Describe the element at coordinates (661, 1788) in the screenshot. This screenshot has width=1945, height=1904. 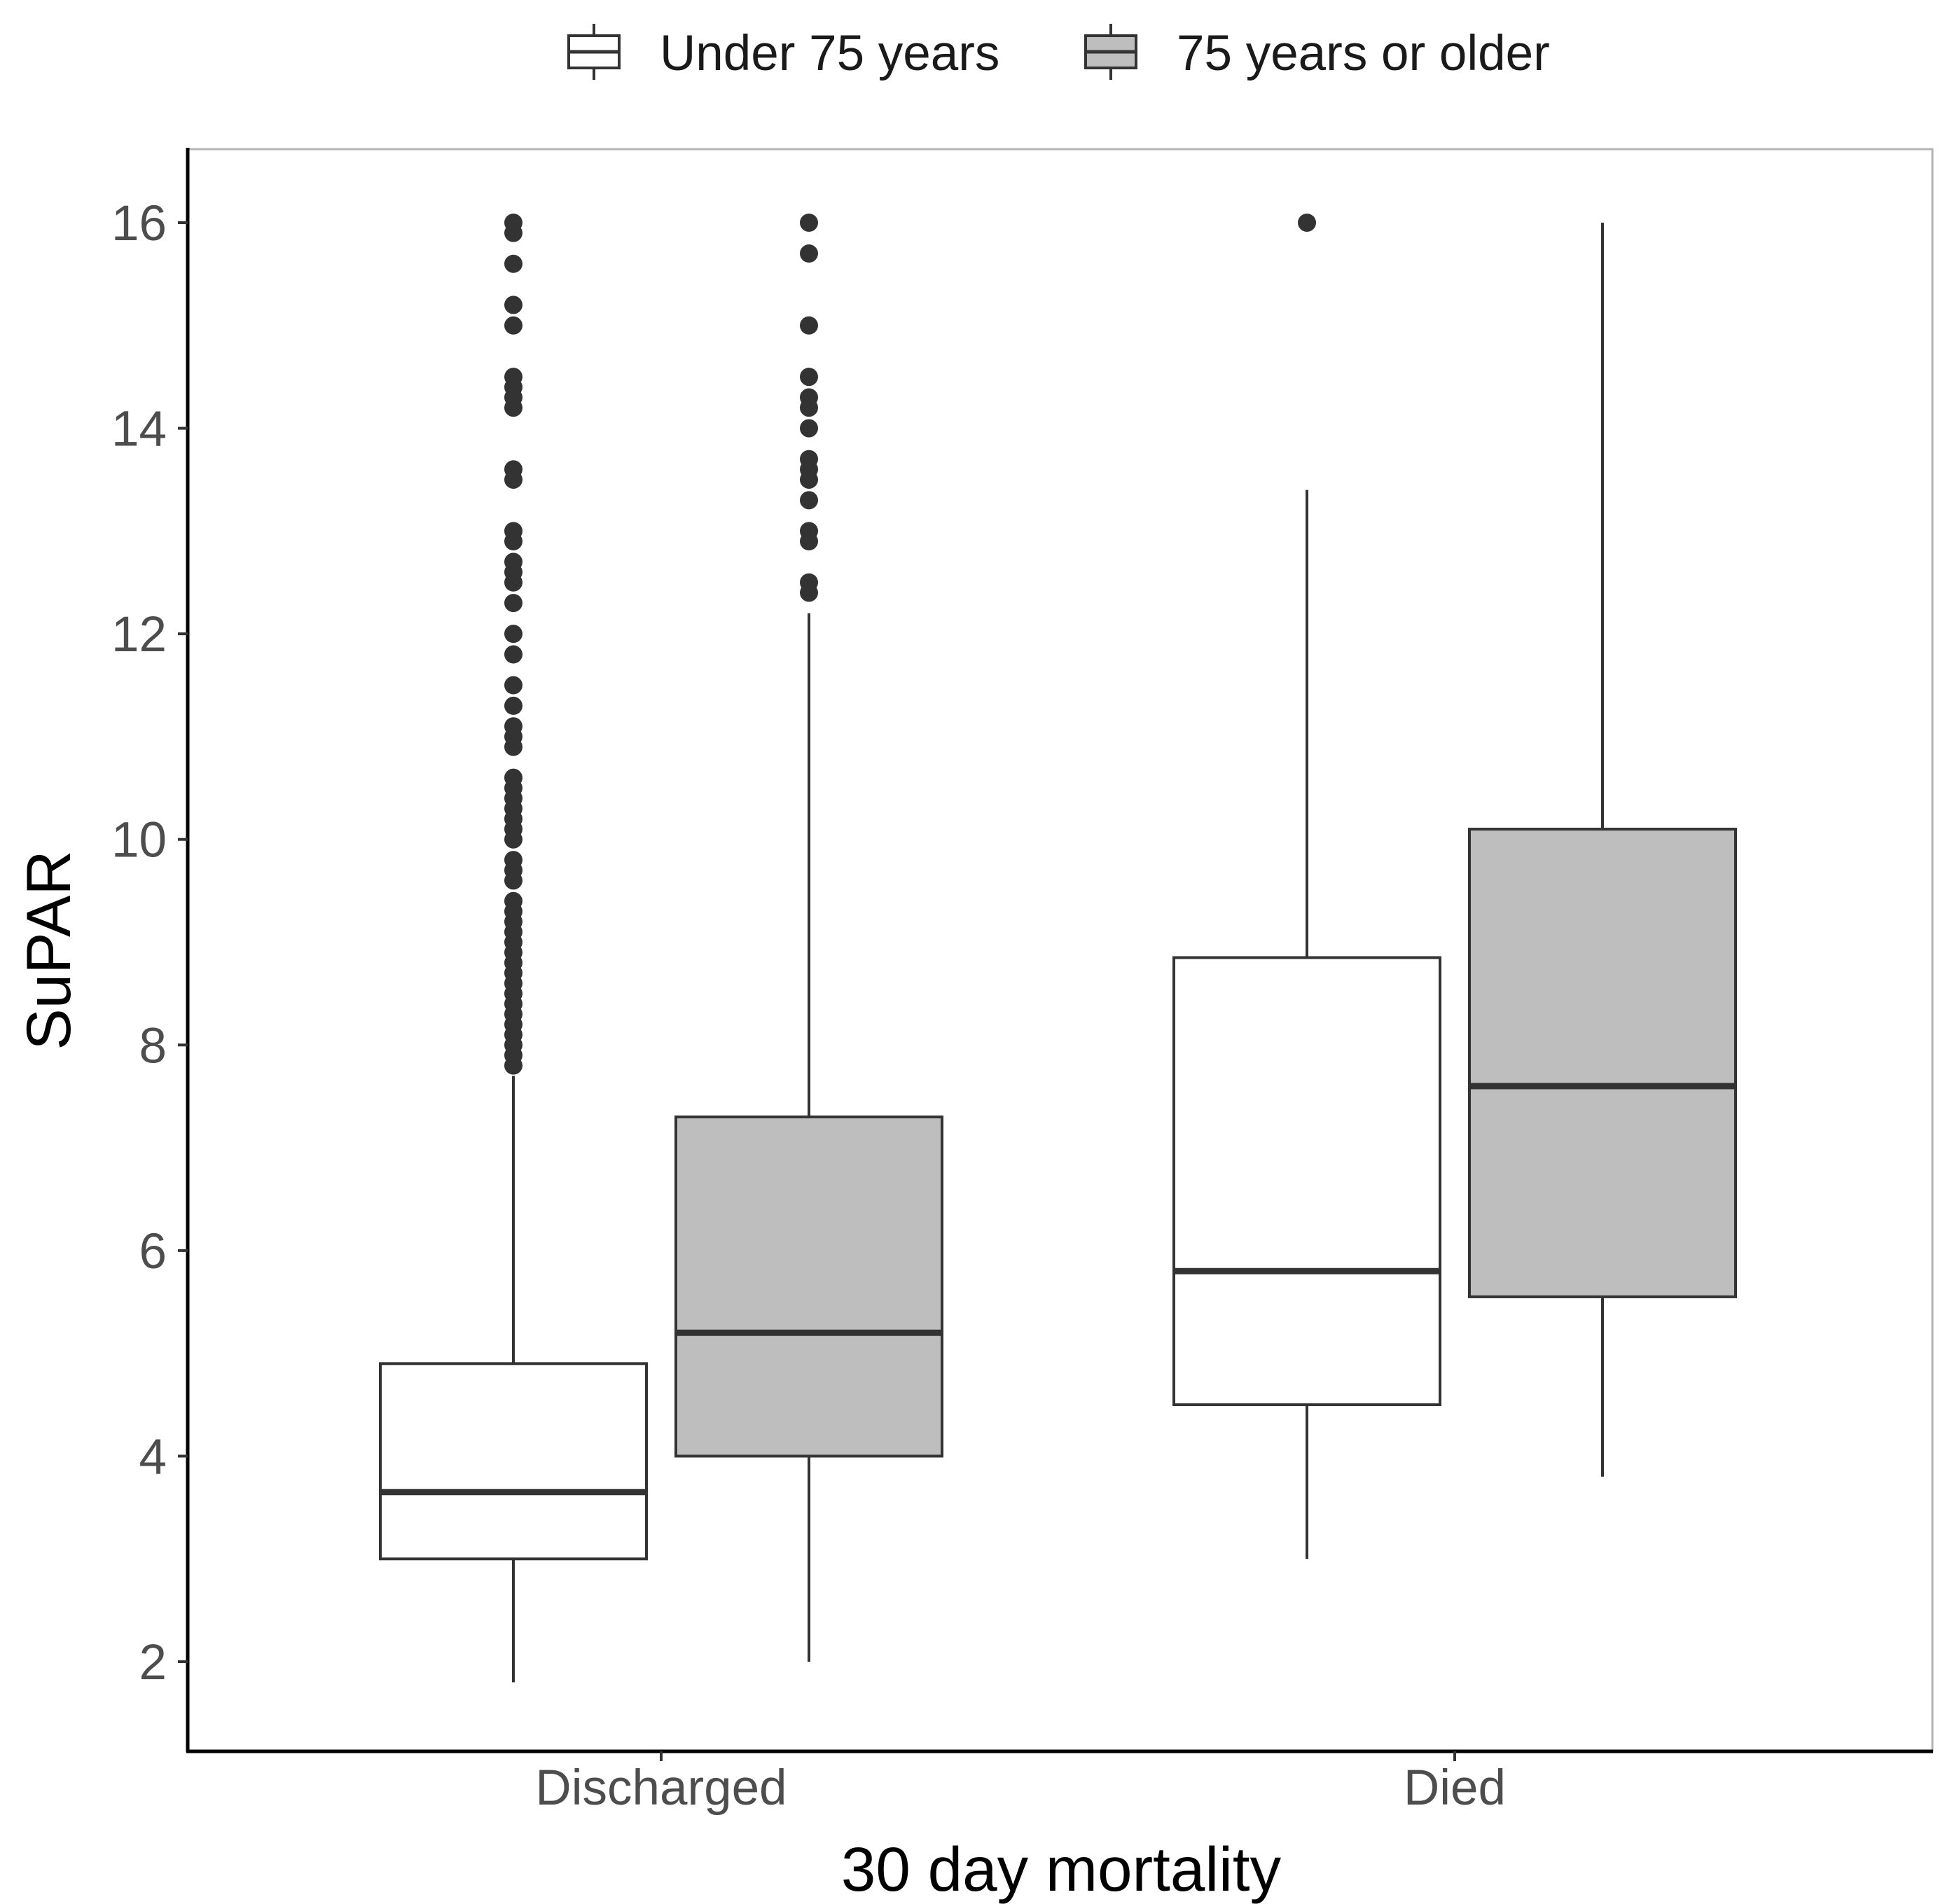
I see `x-tick-label-discharged: Discharged` at that location.